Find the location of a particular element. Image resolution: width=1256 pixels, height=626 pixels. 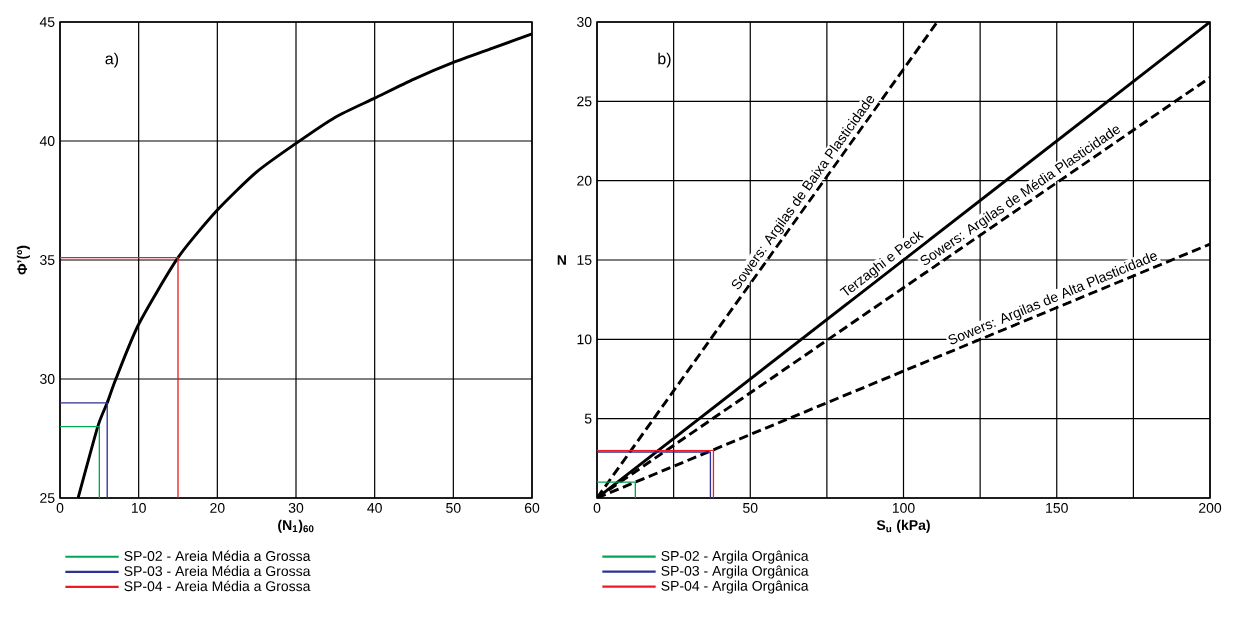

x-axis-title: S$_{u}$ (kPa) is located at coordinates (903, 526).